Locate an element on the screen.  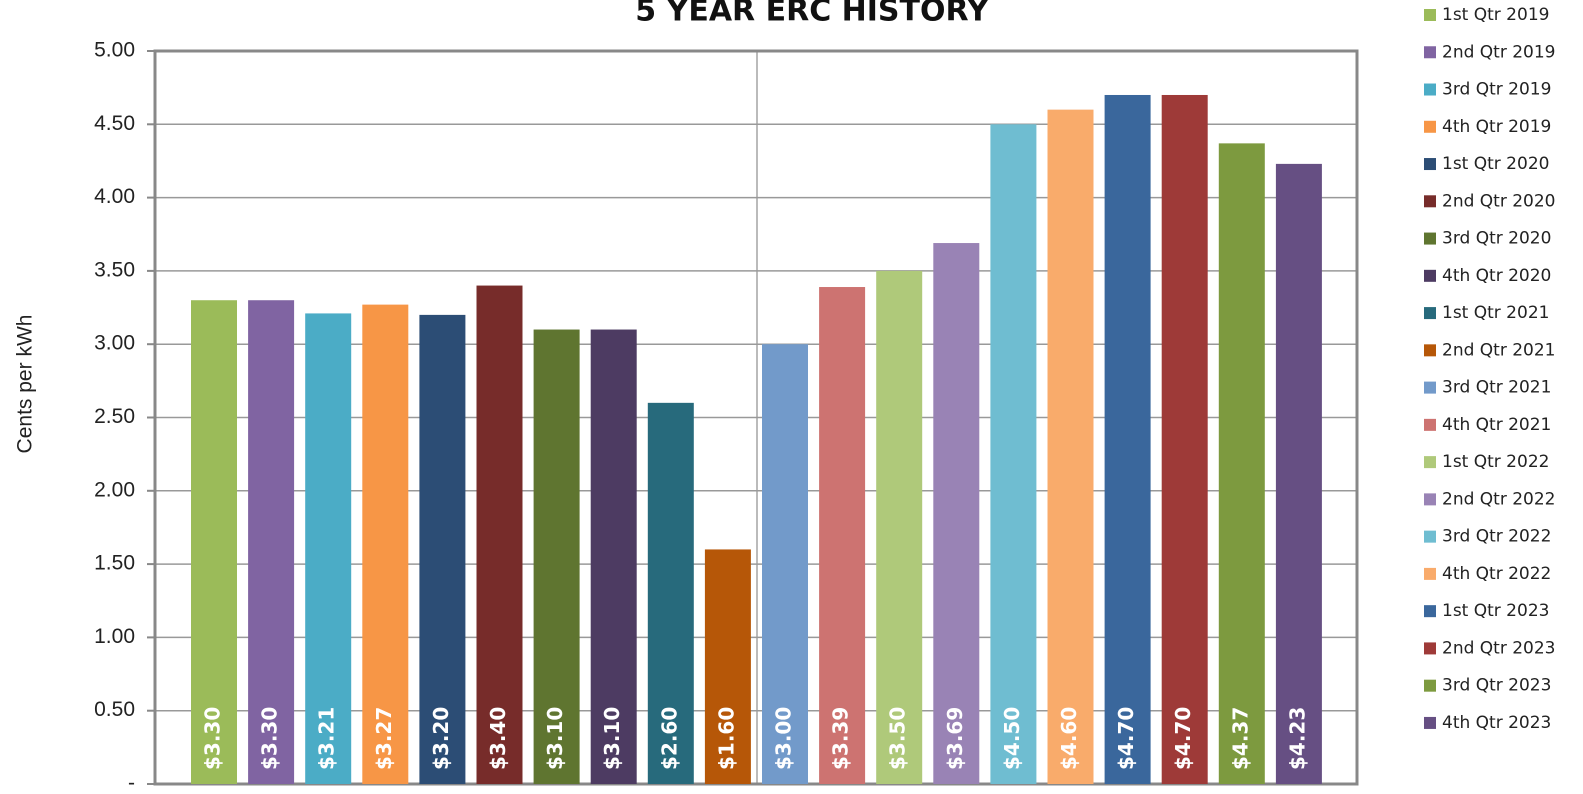
legend-label: 2nd Qtr 2020 is located at coordinates (1499, 201).